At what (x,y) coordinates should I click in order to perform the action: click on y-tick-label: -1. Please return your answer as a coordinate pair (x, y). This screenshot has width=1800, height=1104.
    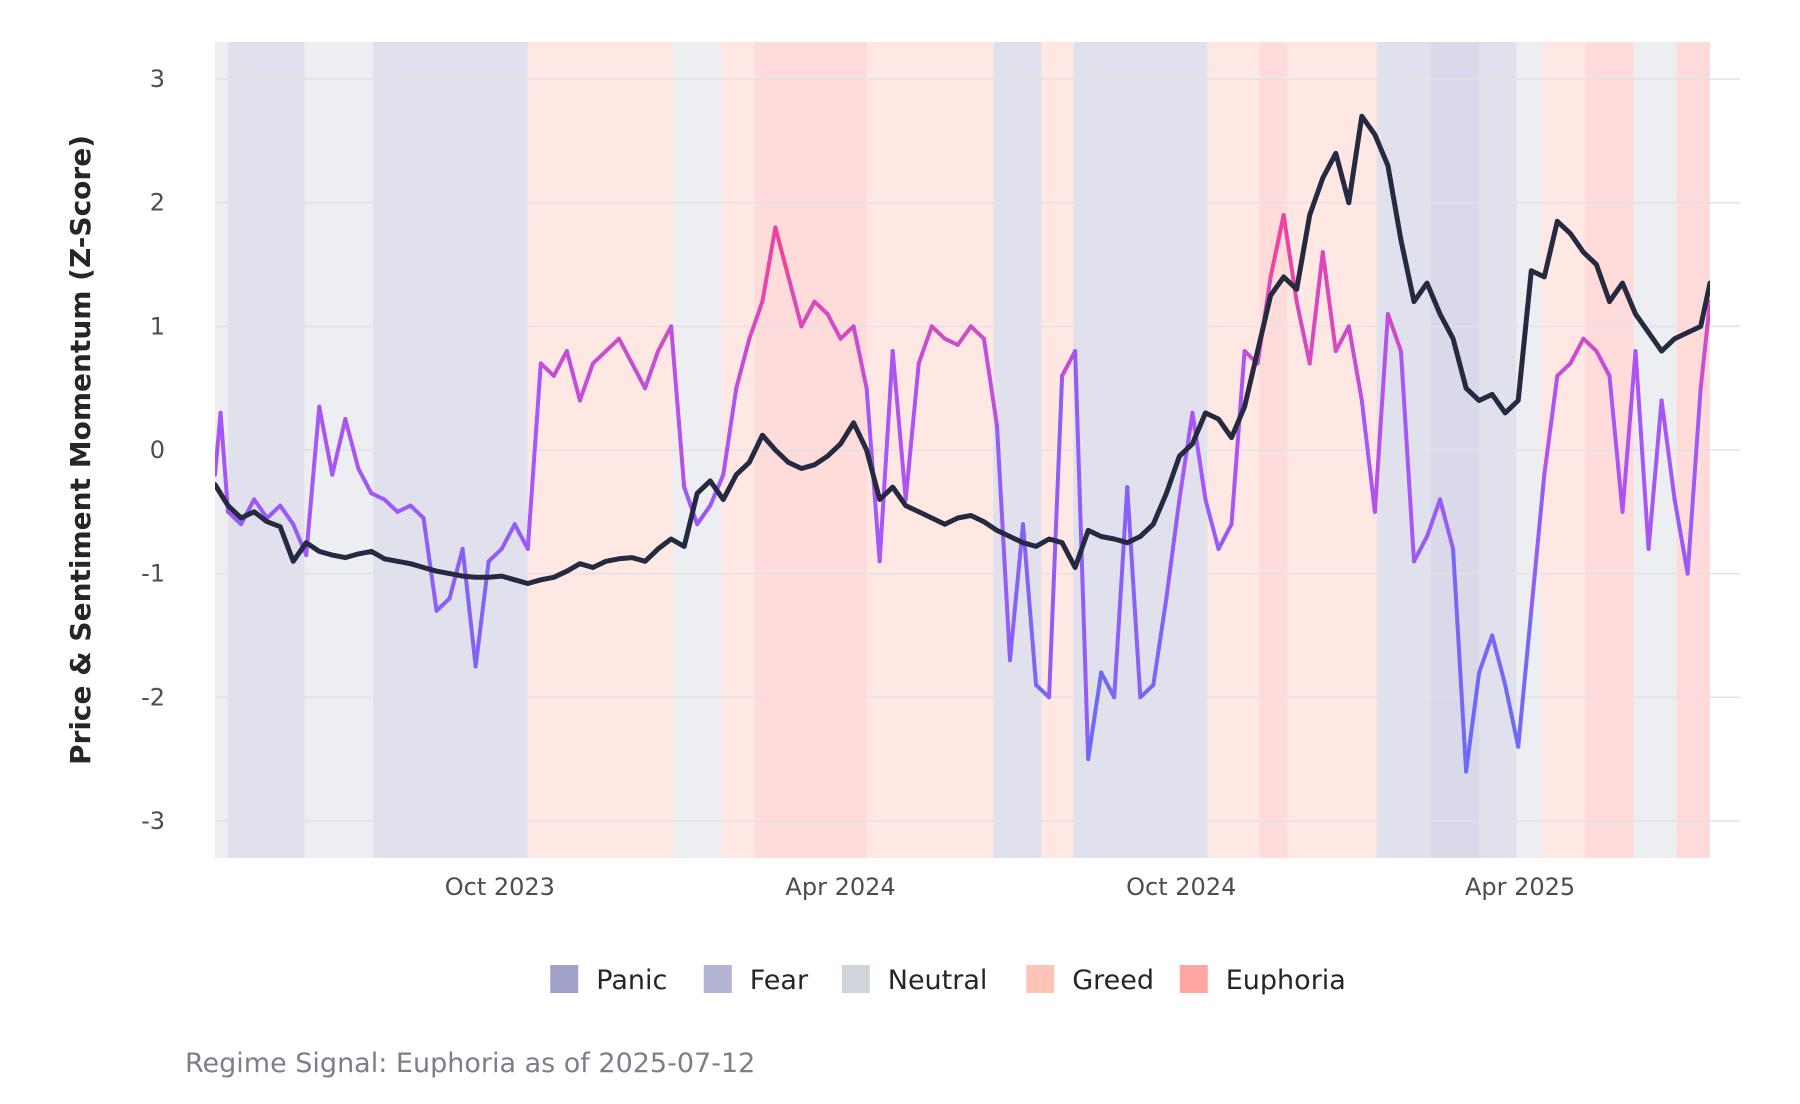
    Looking at the image, I should click on (153, 574).